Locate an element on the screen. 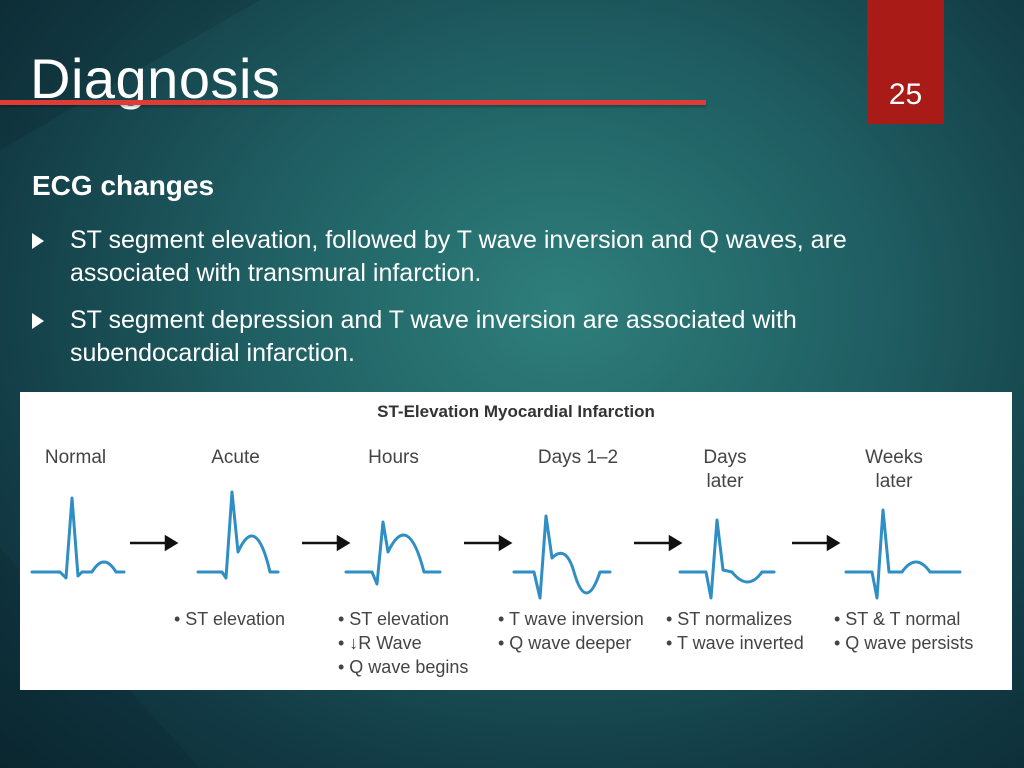  background-shade-top is located at coordinates (130, 75).